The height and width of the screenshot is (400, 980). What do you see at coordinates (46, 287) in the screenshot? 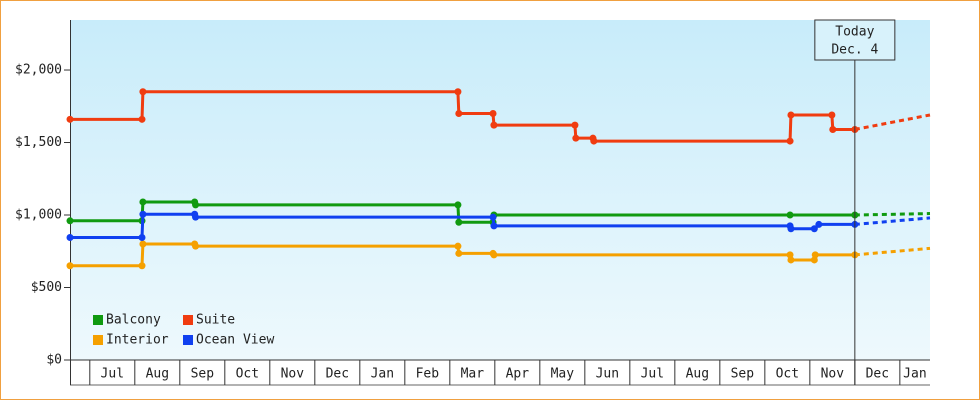
I see `y-tick-label: $500` at bounding box center [46, 287].